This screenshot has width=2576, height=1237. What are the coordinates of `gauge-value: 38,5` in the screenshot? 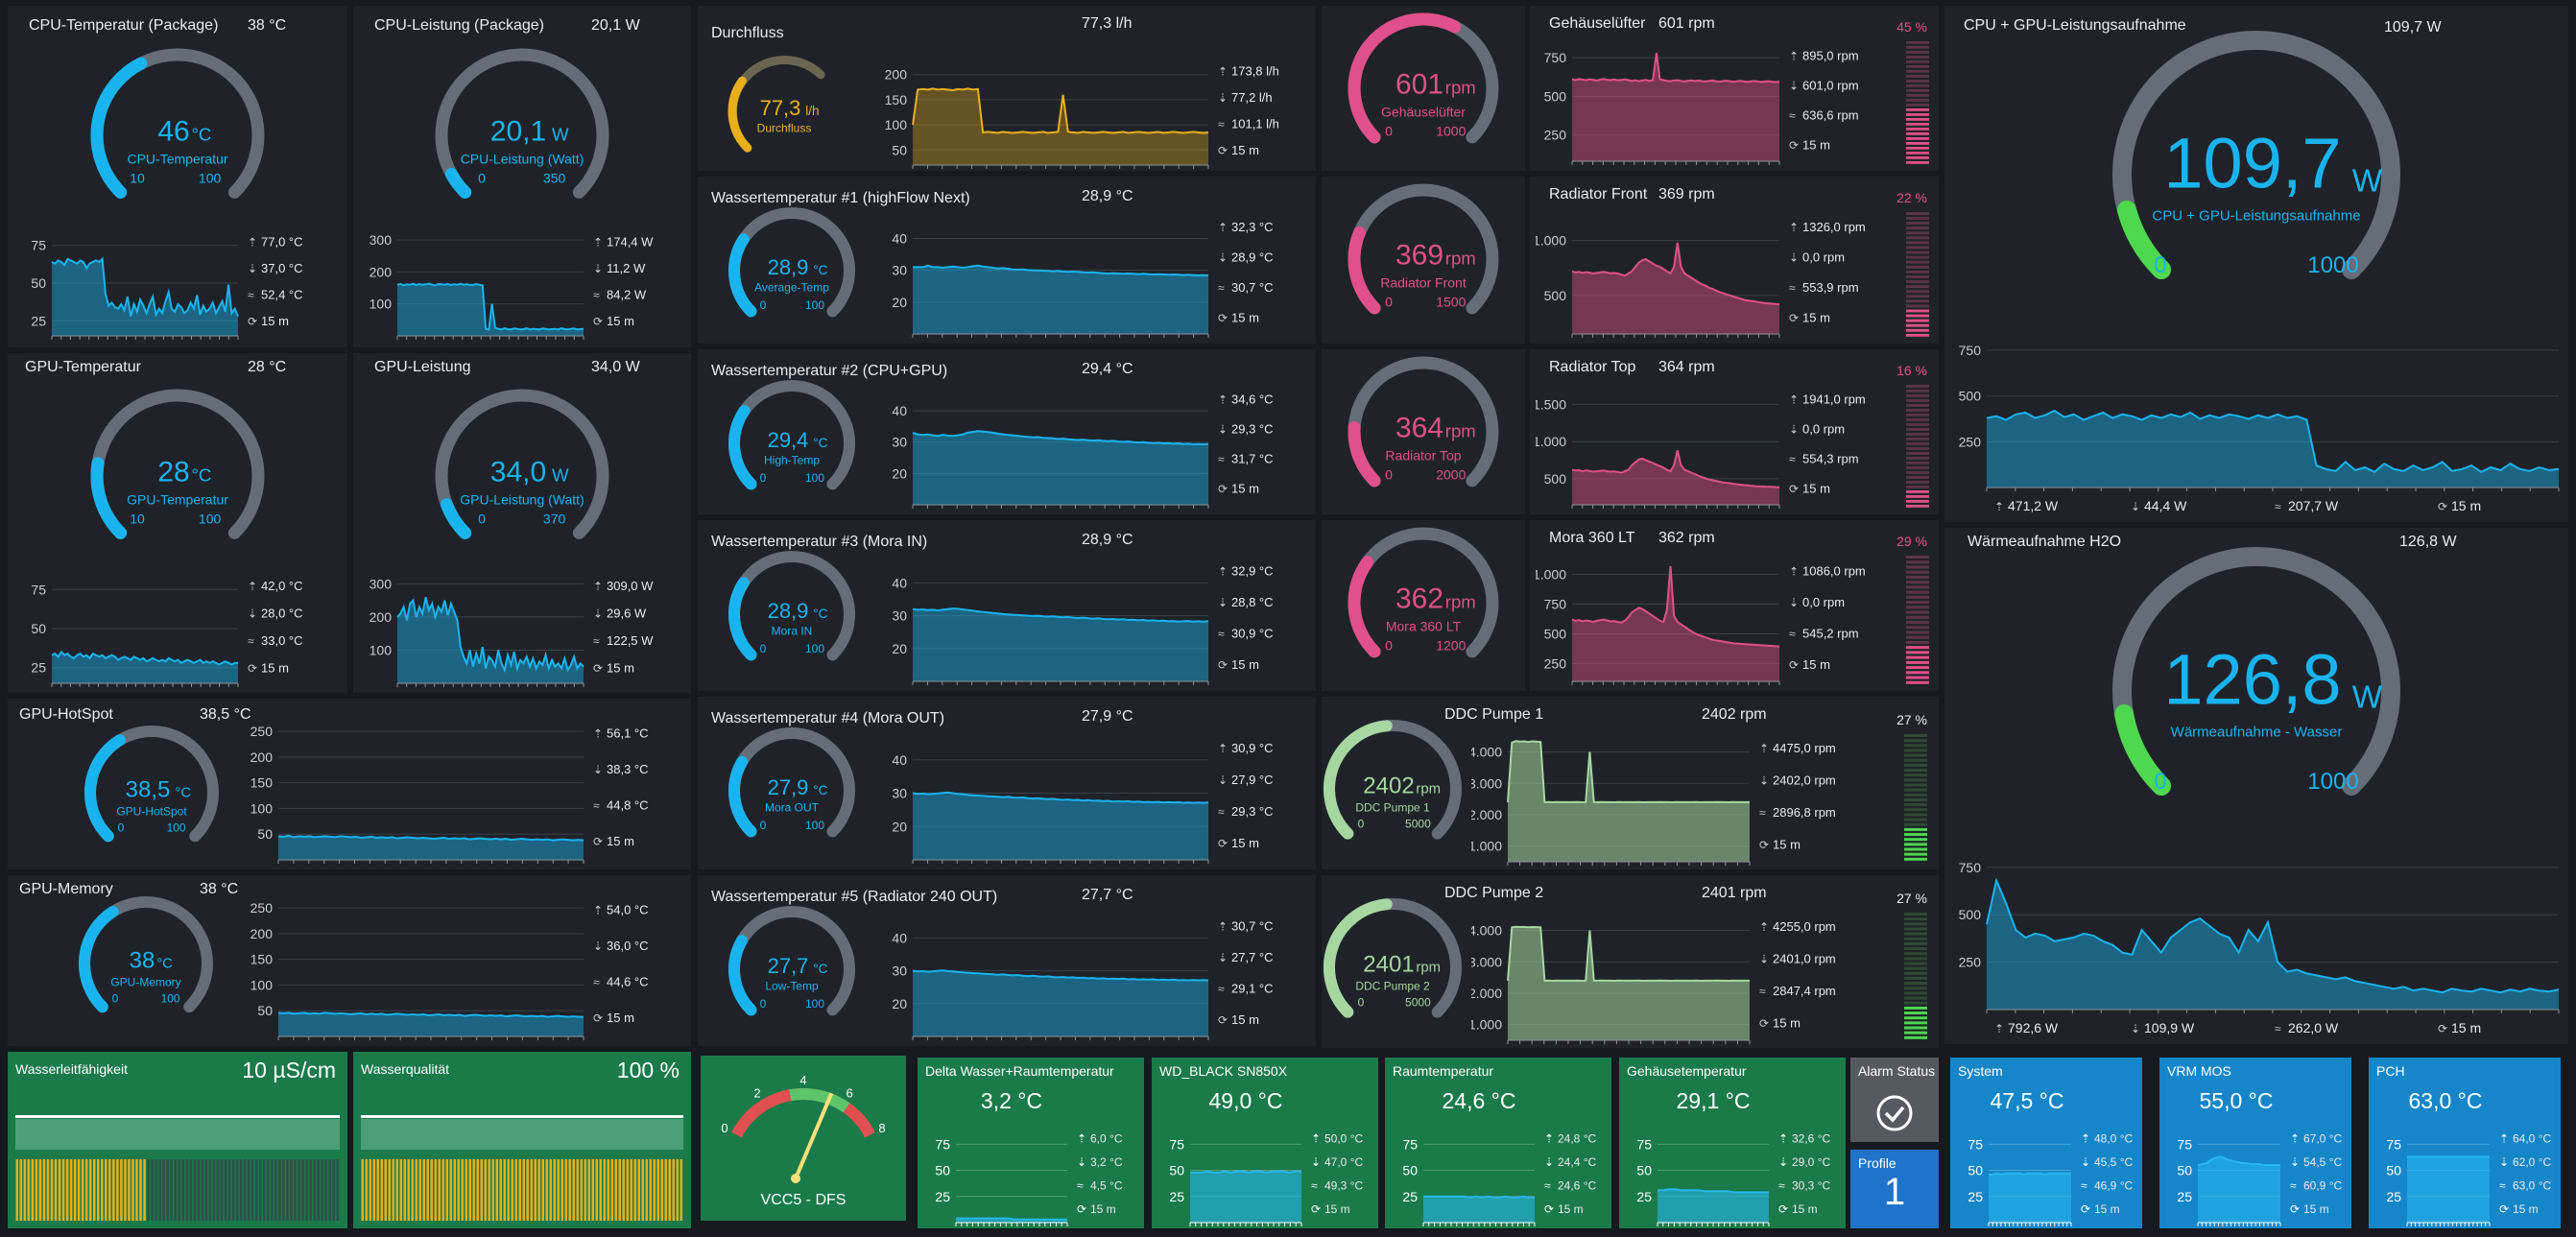 It's located at (148, 789).